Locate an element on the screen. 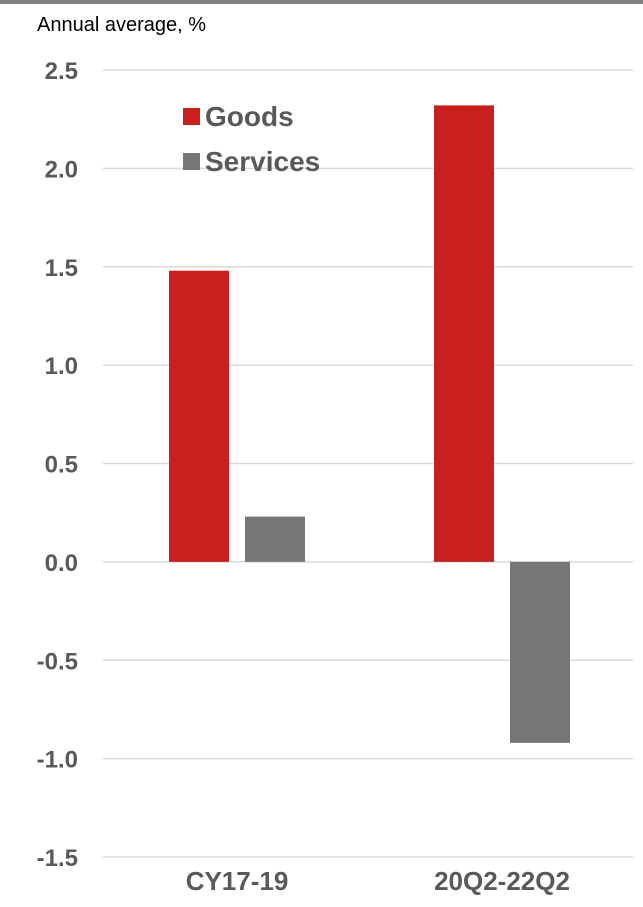  y-tick-label: 2.5 is located at coordinates (61, 71).